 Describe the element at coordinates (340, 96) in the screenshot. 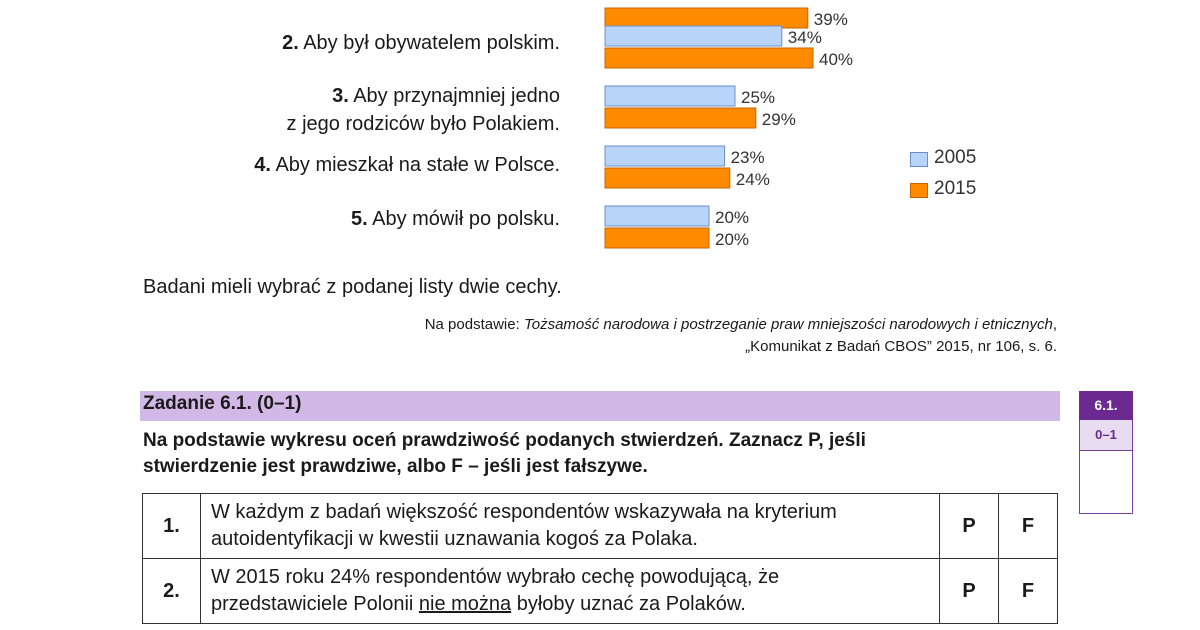

I see `category-number: 3.` at that location.